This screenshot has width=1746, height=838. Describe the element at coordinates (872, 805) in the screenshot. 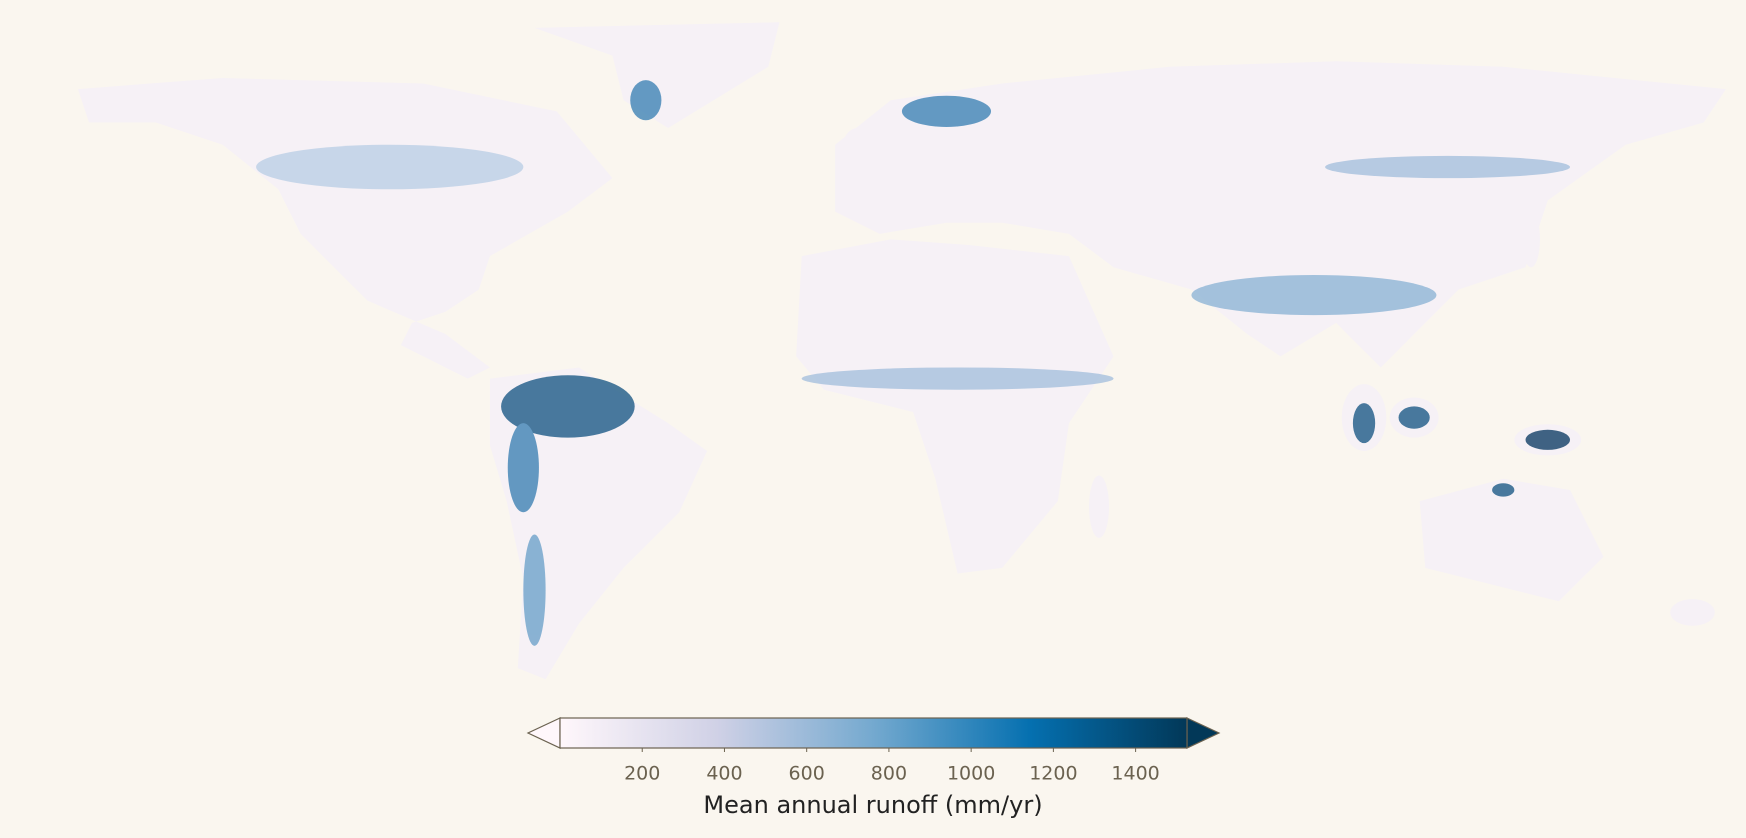

I see `colorbar-label: Mean annual runoff (mm/yr)` at that location.